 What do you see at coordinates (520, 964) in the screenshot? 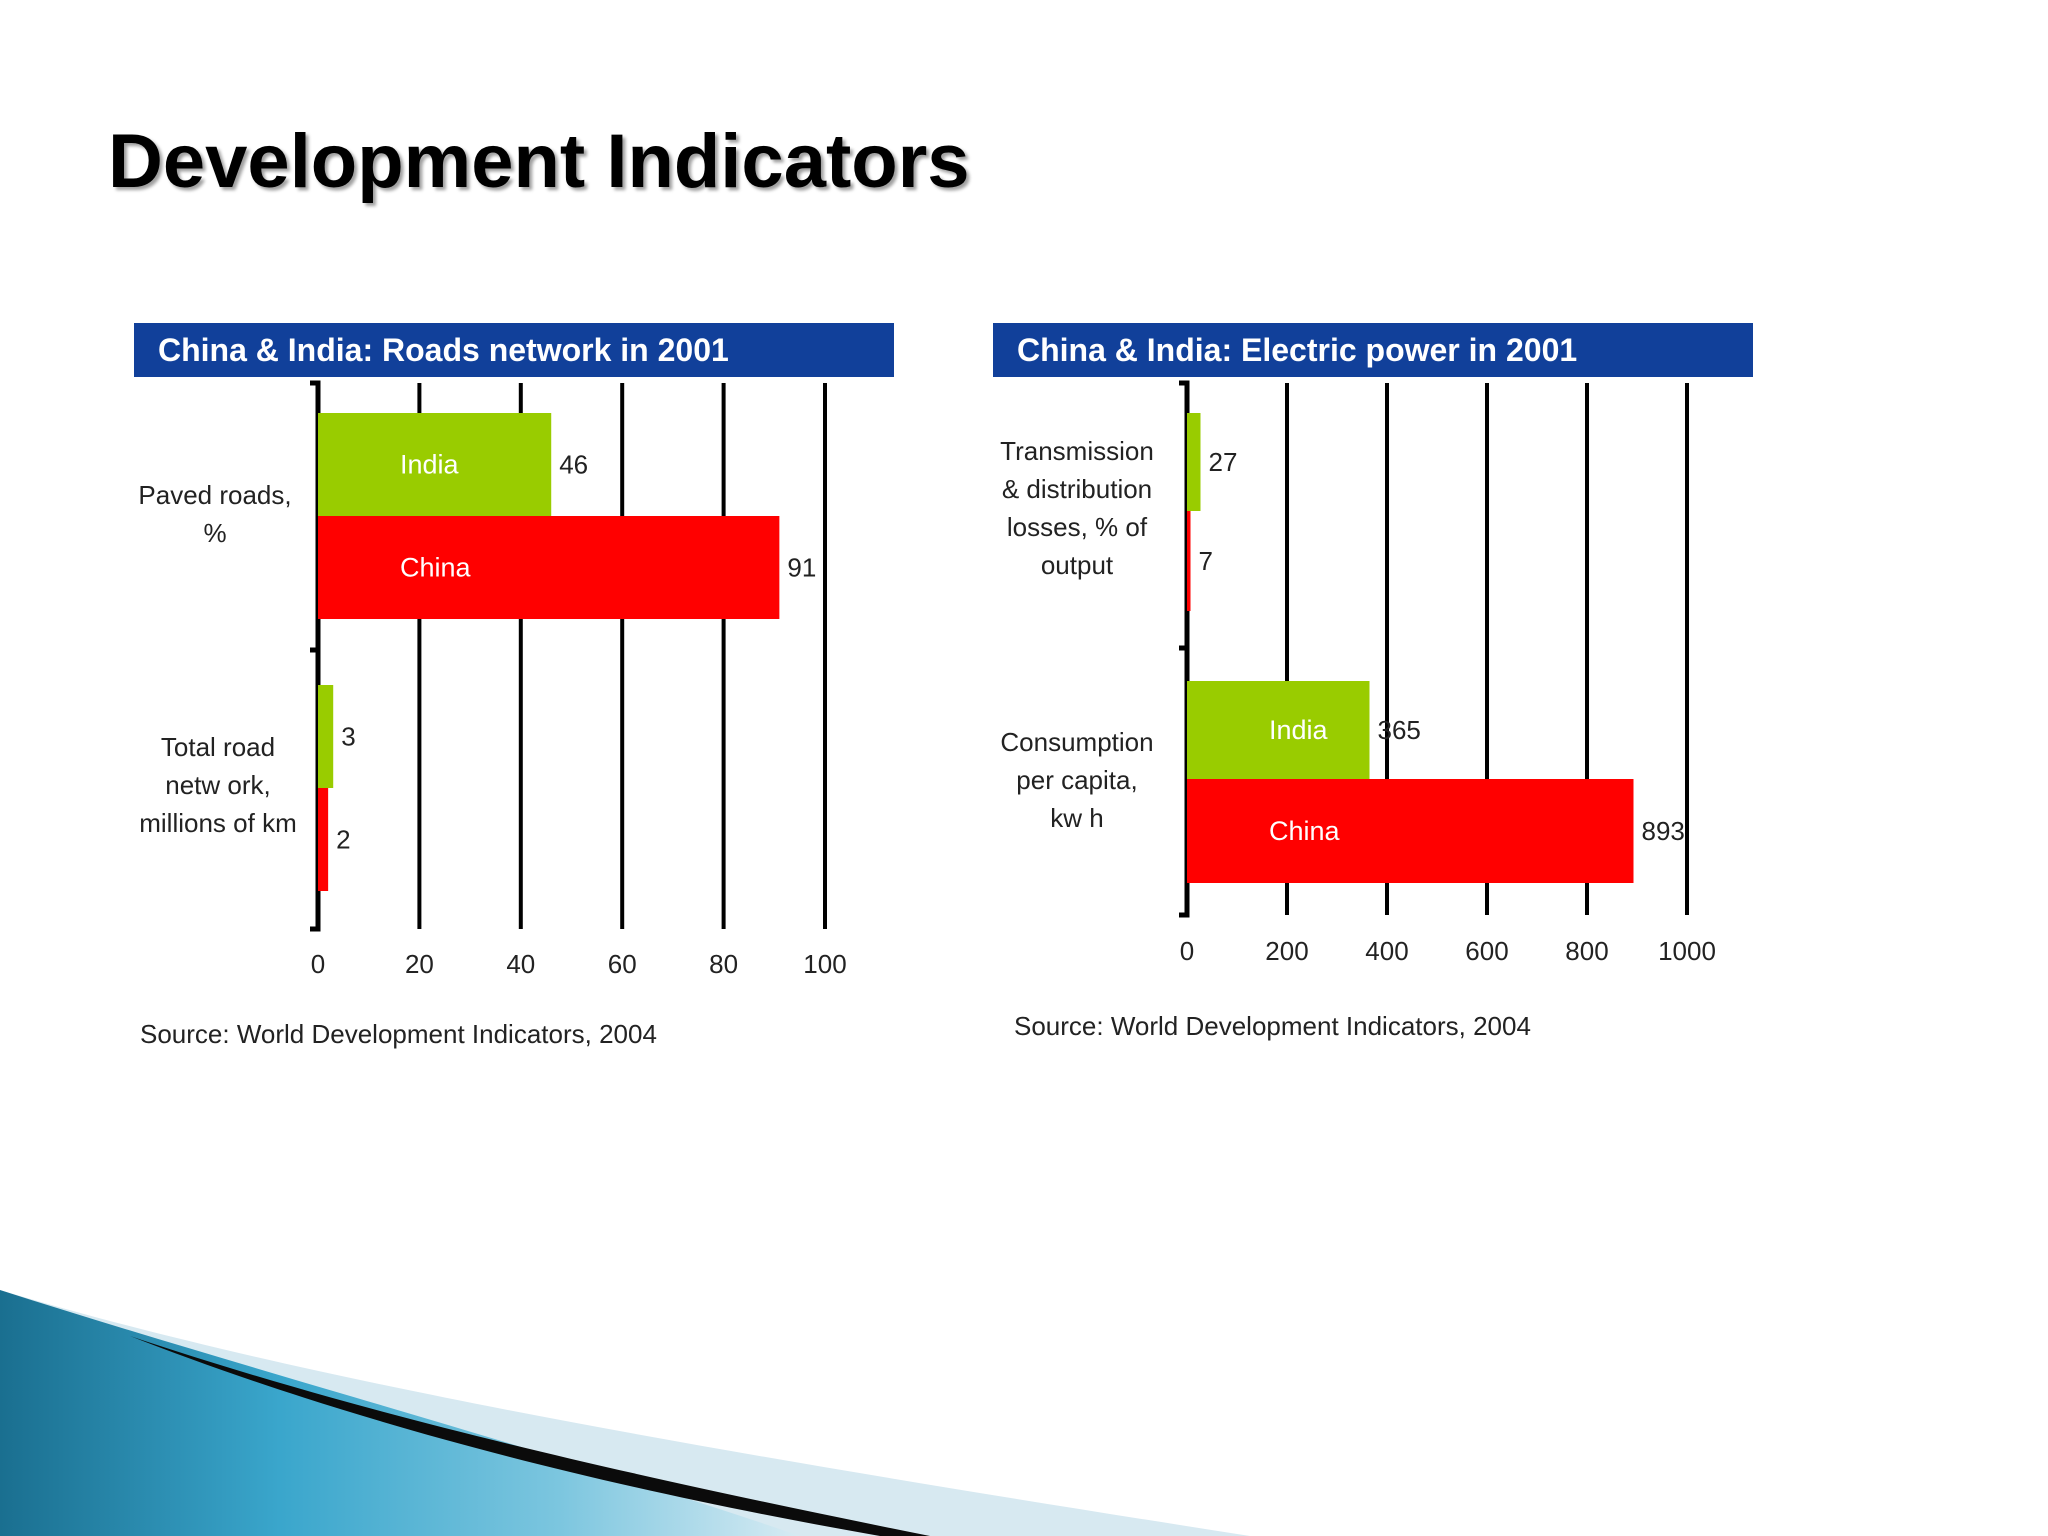
I see `x-tick-label: 40` at bounding box center [520, 964].